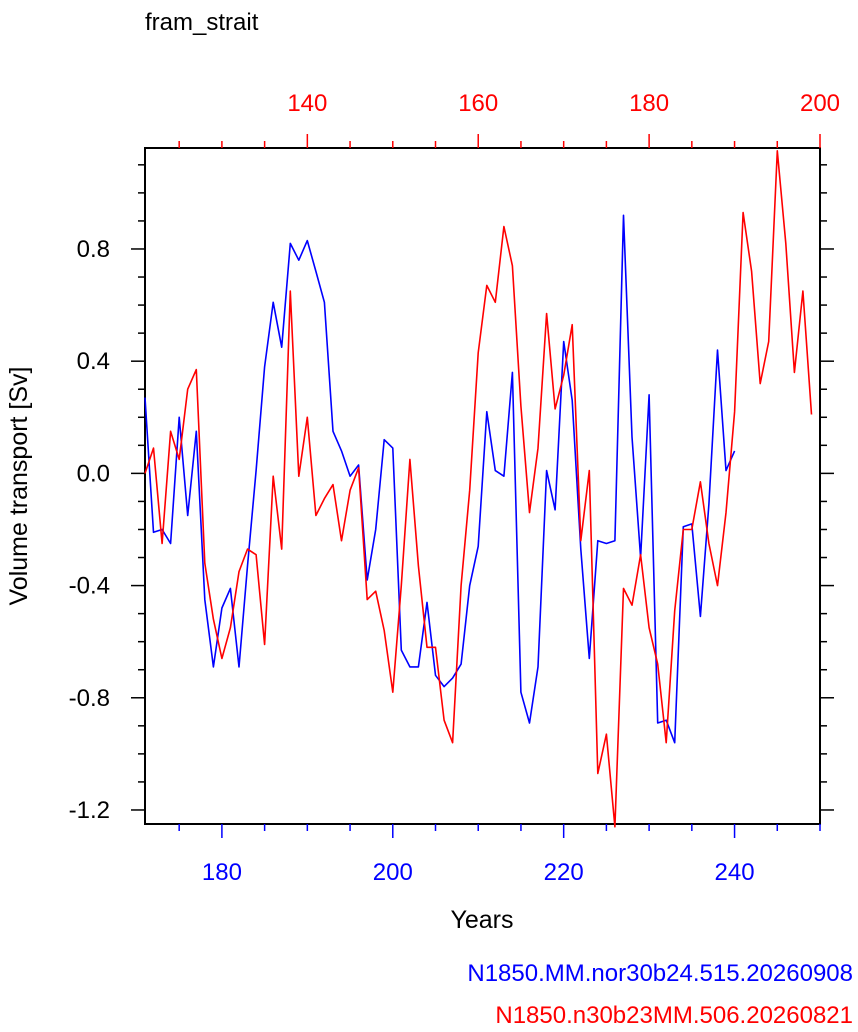 This screenshot has width=858, height=1032. Describe the element at coordinates (93, 249) in the screenshot. I see `y-tick-label: 0.8` at that location.